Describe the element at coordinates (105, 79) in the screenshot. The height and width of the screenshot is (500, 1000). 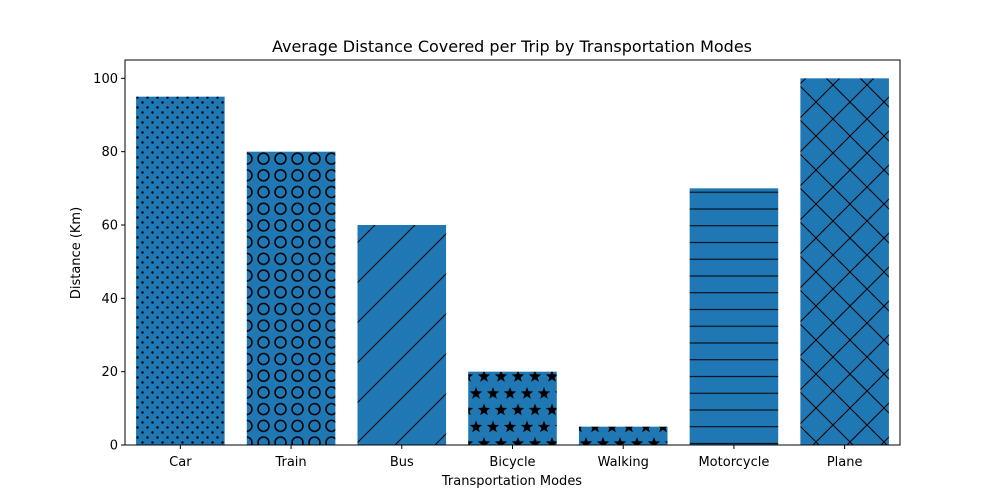
I see `y-tick-label: 100` at that location.